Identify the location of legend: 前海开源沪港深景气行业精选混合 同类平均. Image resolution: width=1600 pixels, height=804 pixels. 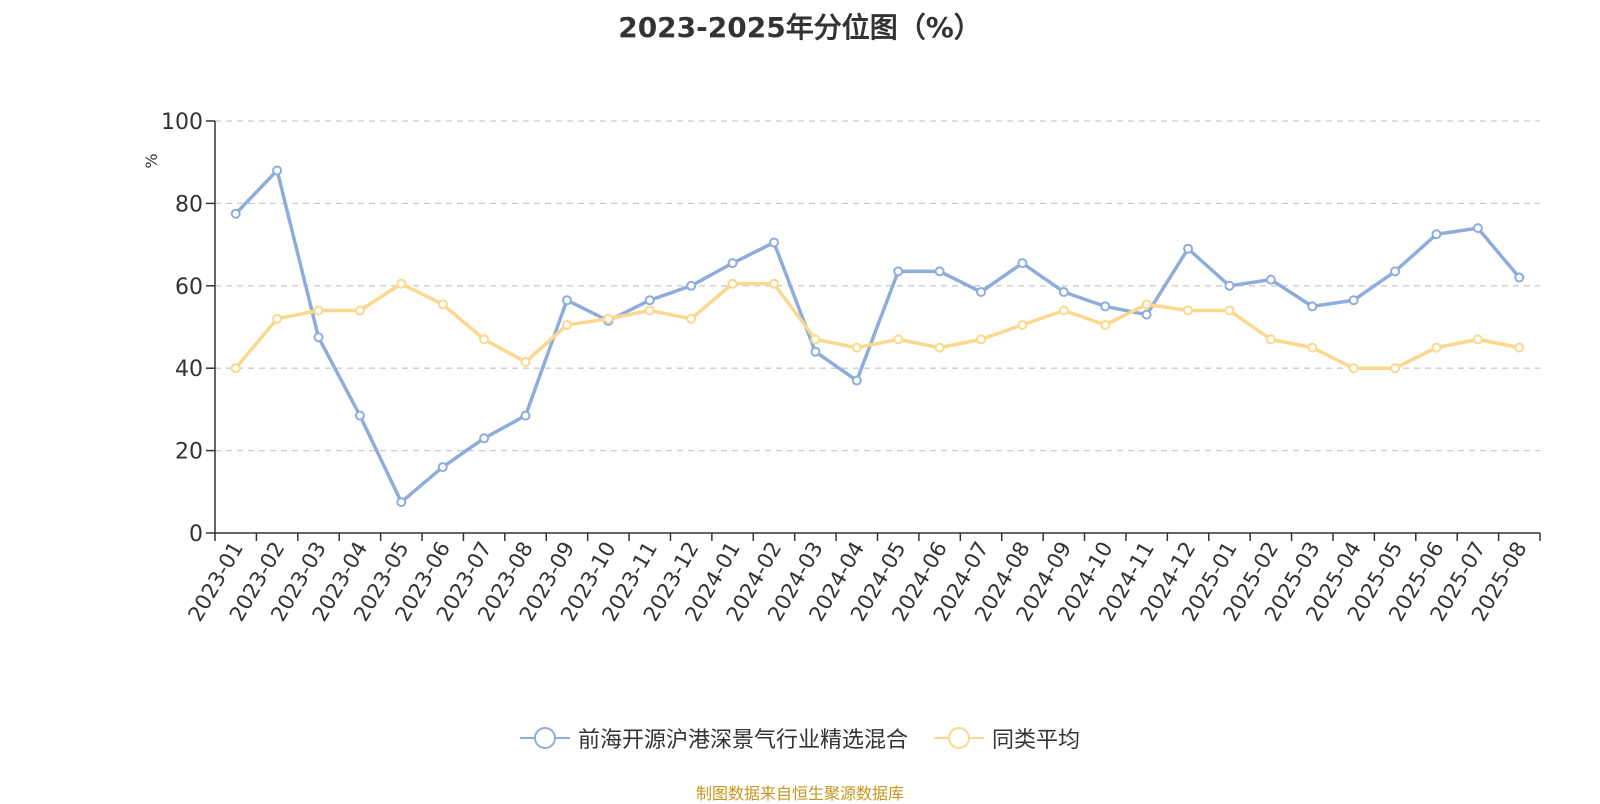
(800, 738).